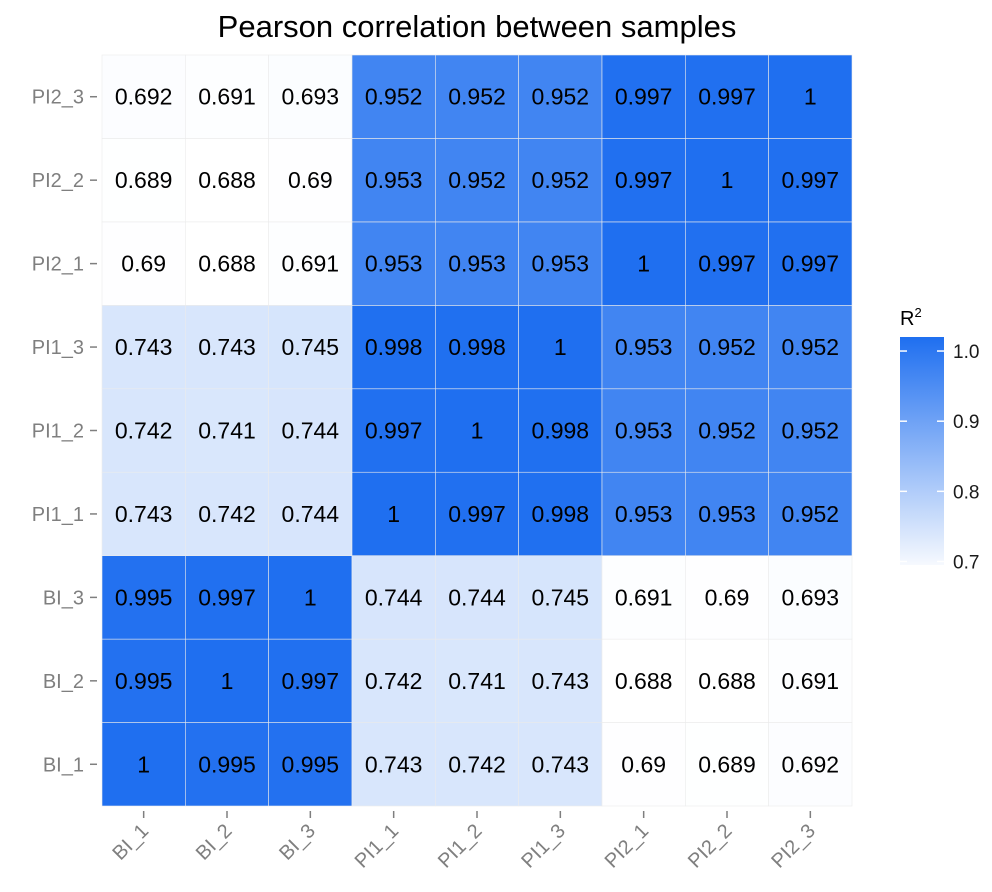 This screenshot has width=992, height=892. Describe the element at coordinates (710, 846) in the screenshot. I see `x-tick-label: PI2_2` at that location.